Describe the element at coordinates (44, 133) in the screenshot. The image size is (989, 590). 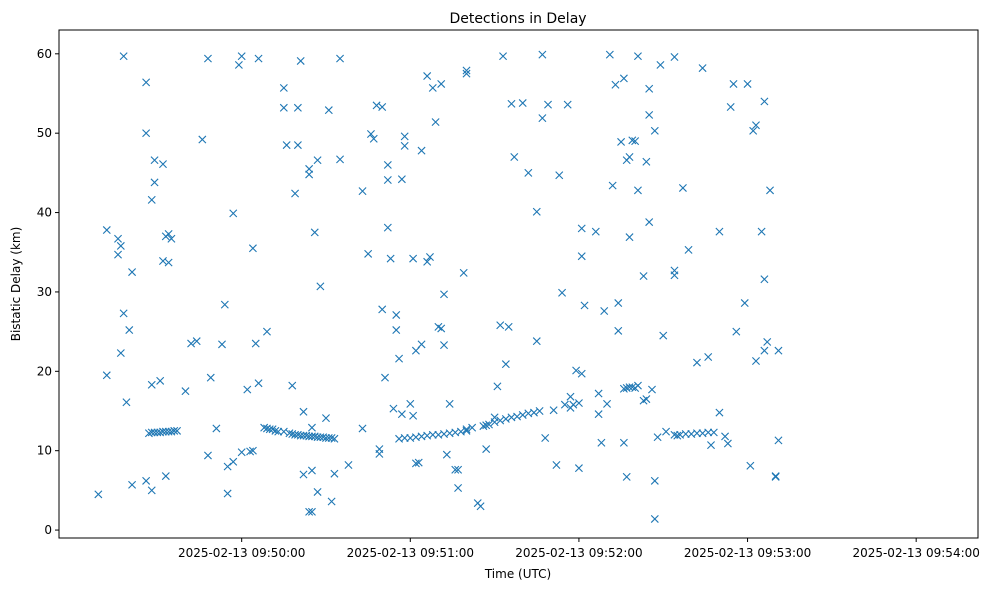
I see `y-tick-label: 50` at that location.